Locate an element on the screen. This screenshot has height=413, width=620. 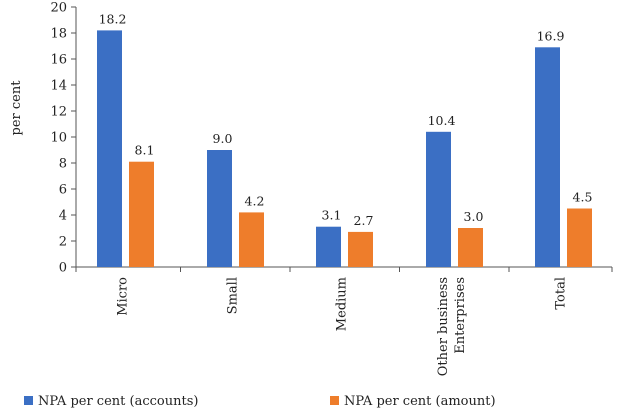
category-label: Total is located at coordinates (561, 293).